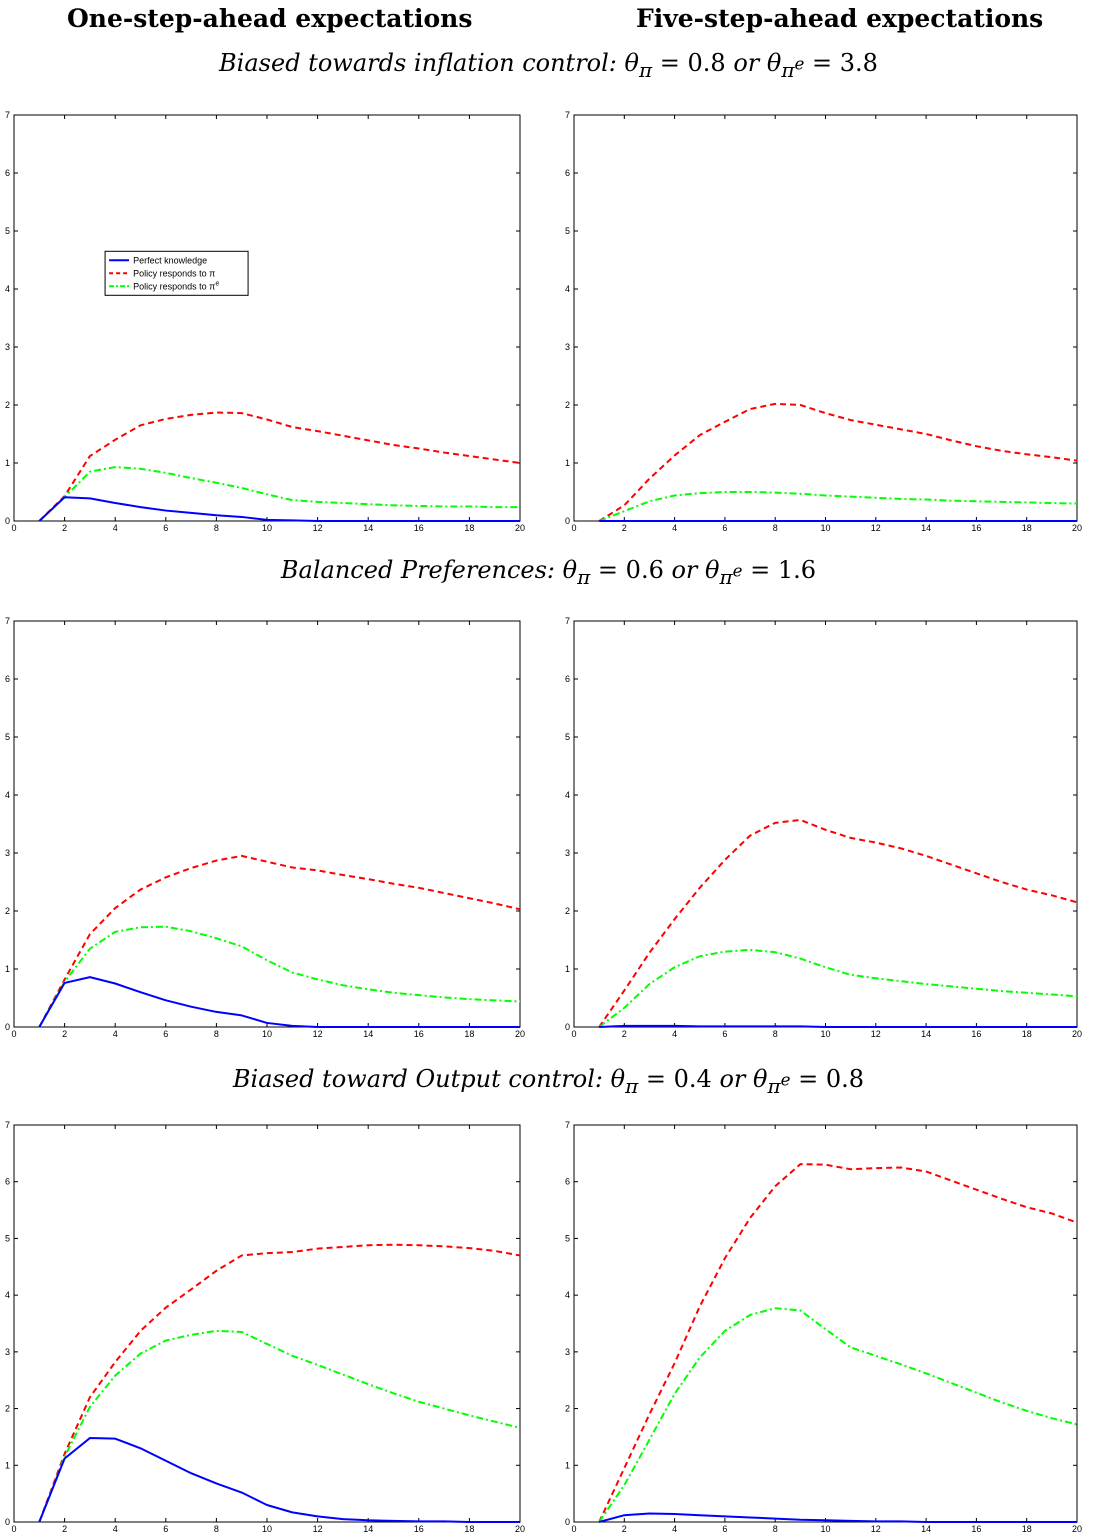 Image resolution: width=1097 pixels, height=1535 pixels. Describe the element at coordinates (418, 63) in the screenshot. I see `row-title-text: Biased towards inflation control:` at that location.